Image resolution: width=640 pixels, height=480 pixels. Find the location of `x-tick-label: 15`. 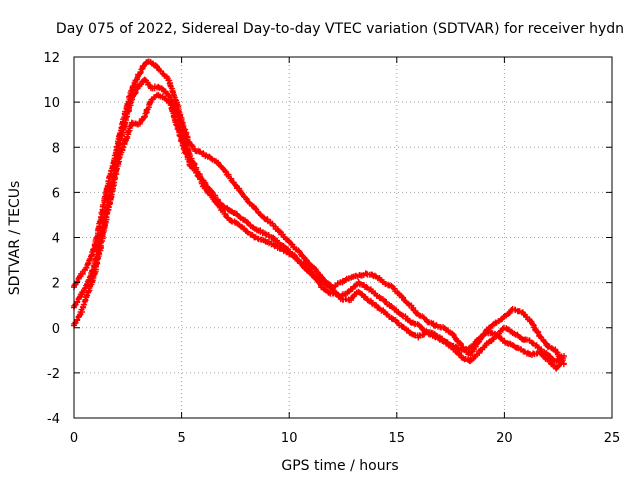

x-tick-label: 15 is located at coordinates (397, 438).